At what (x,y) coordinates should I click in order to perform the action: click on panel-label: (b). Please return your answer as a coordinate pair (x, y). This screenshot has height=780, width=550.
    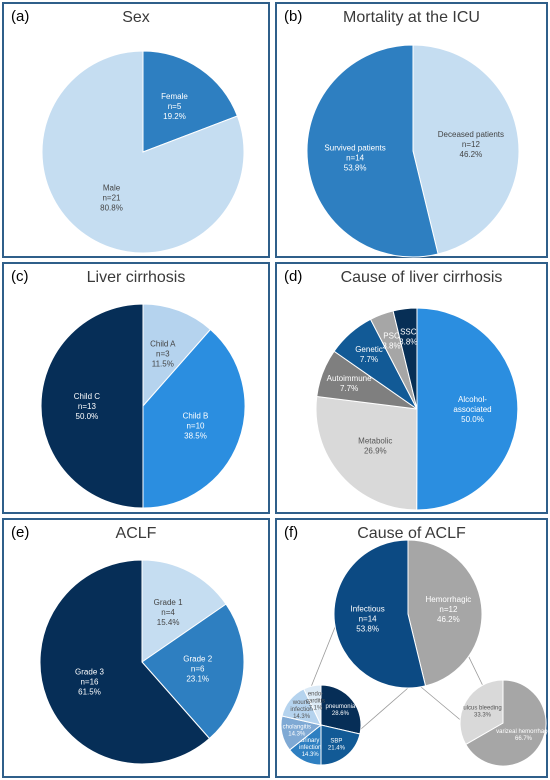
    Looking at the image, I should click on (293, 16).